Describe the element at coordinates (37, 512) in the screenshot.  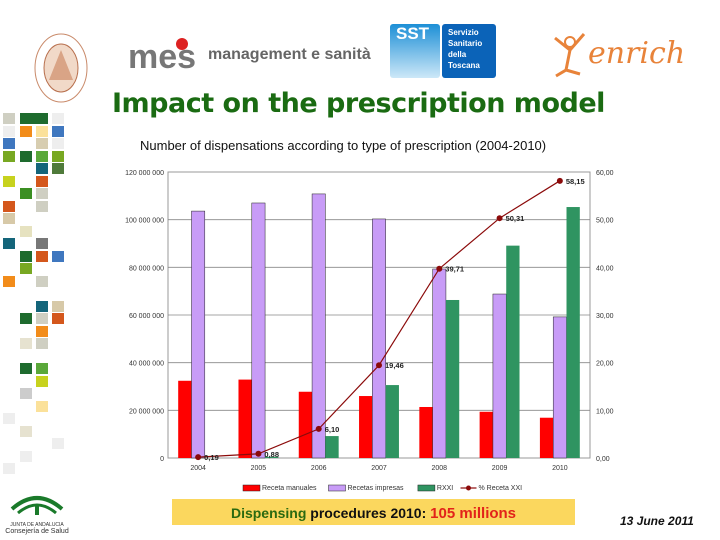
I see `junta-andalucia-logo: JUNTA DE ANDALUCIA Consejería de Salud` at that location.